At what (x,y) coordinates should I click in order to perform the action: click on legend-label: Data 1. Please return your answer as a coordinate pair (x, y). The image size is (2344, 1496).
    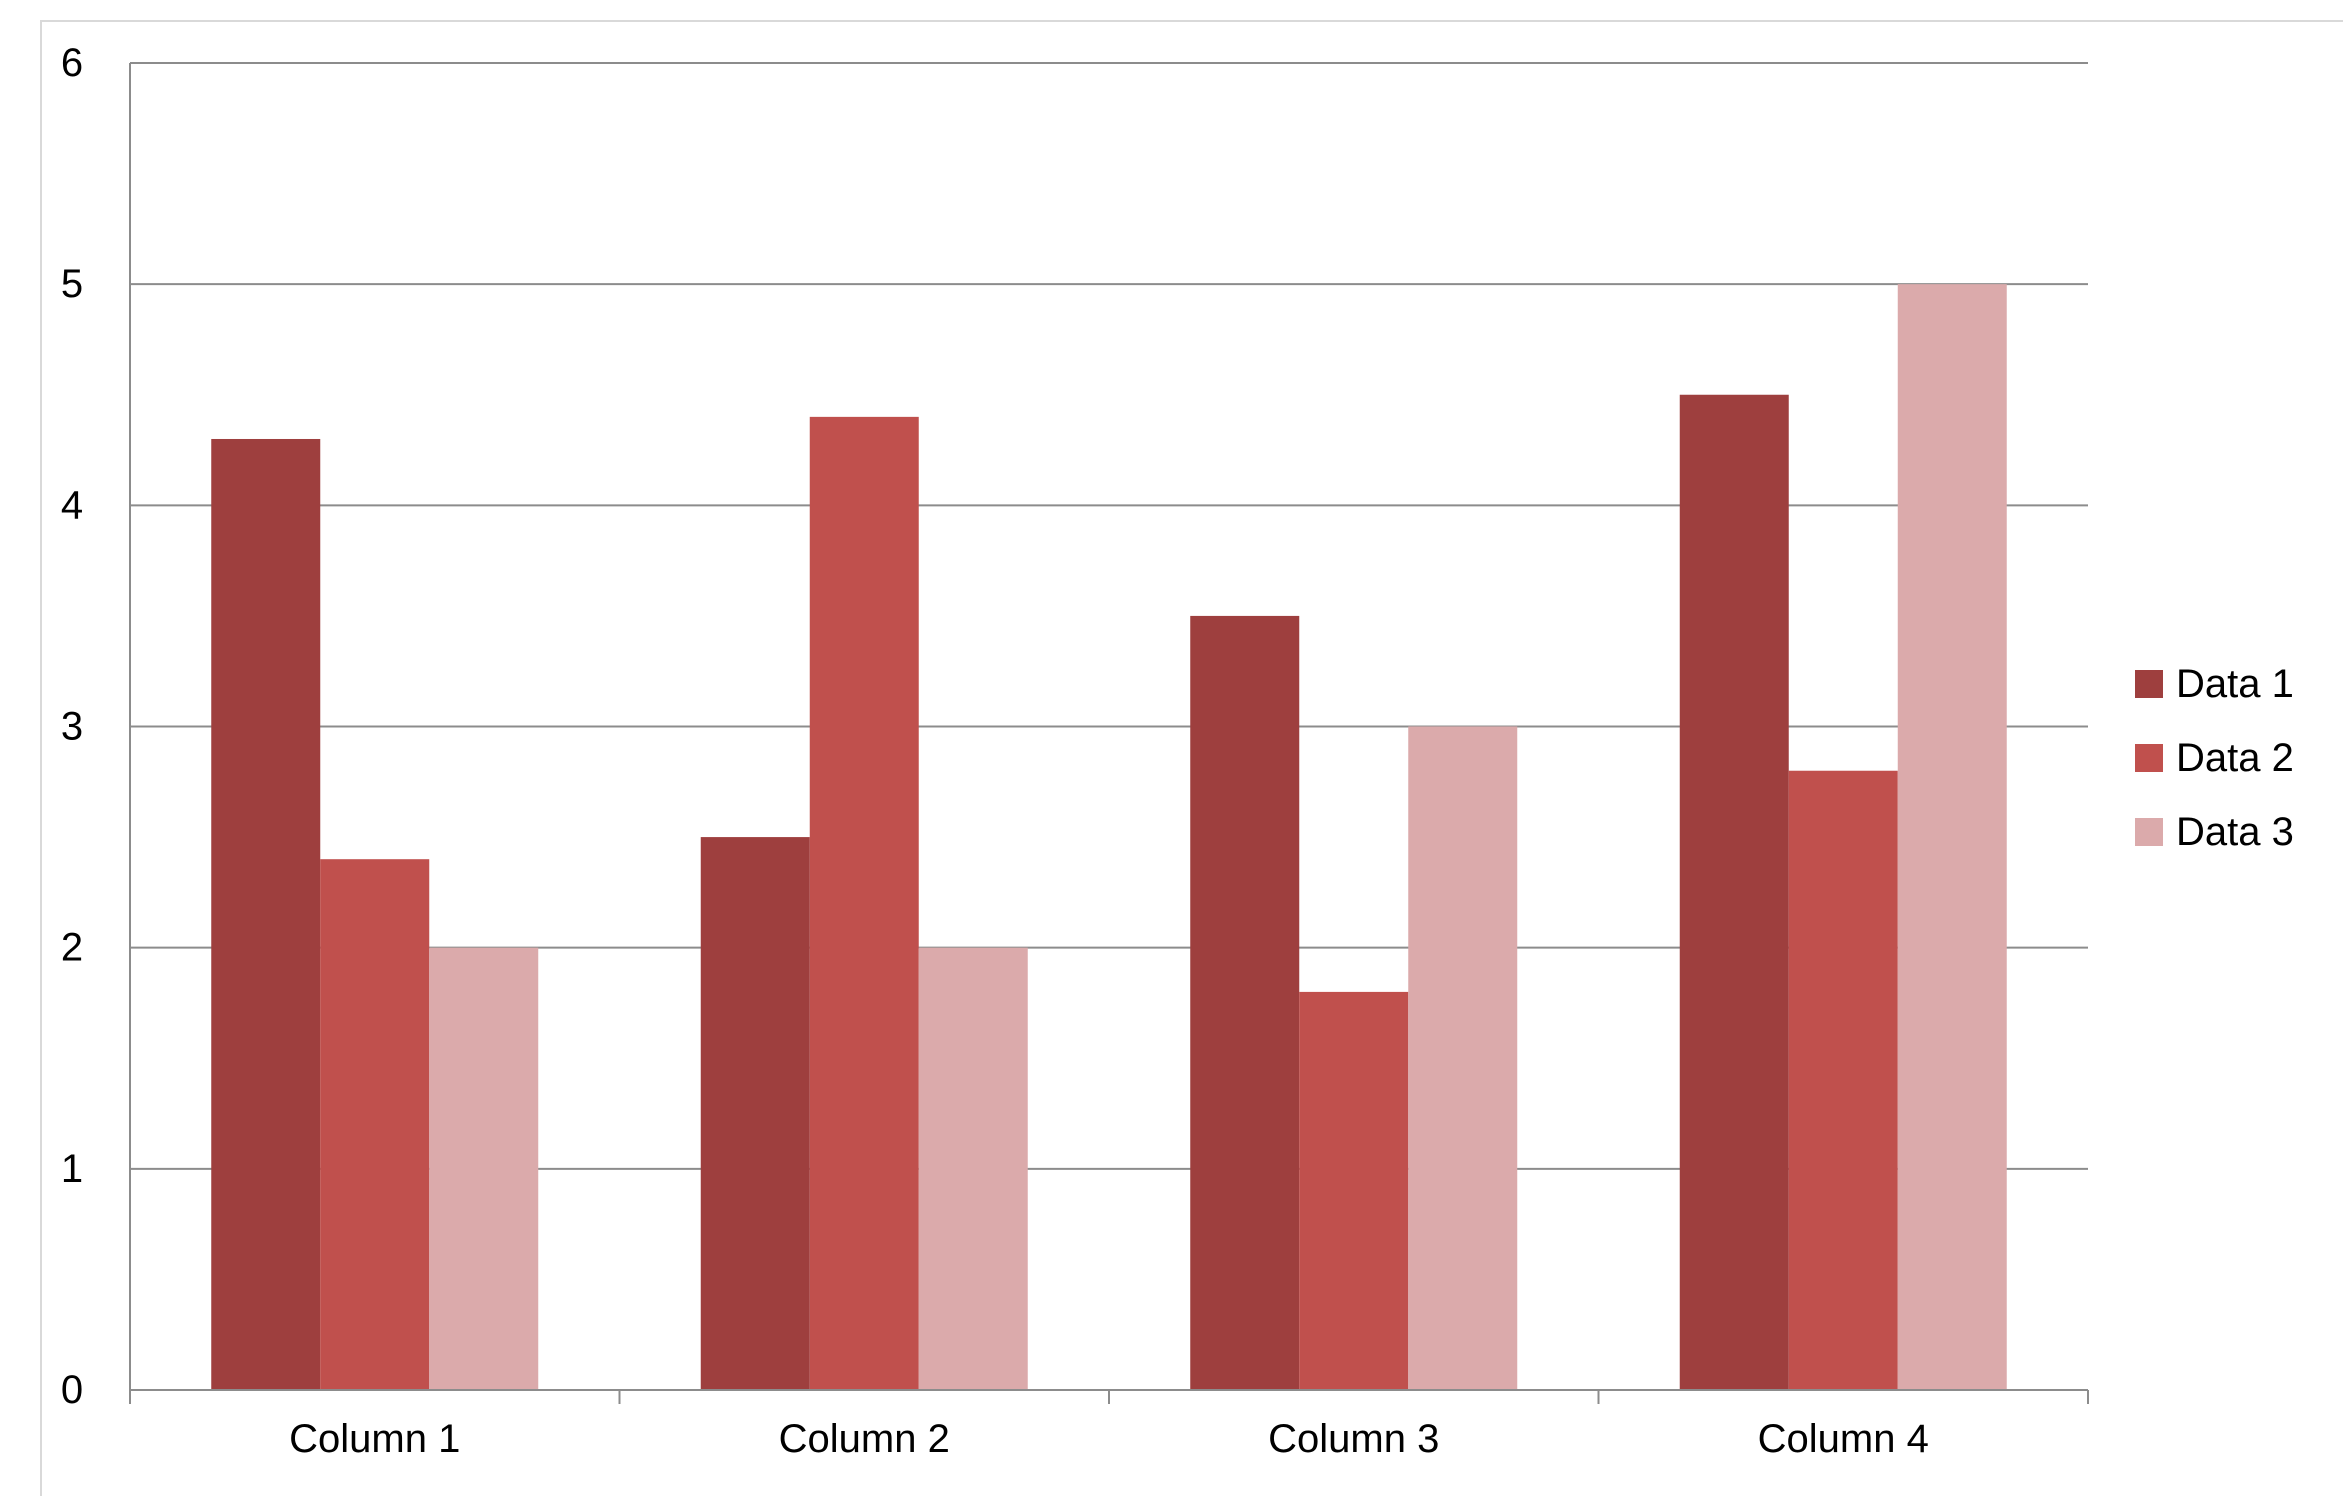
    Looking at the image, I should click on (2235, 684).